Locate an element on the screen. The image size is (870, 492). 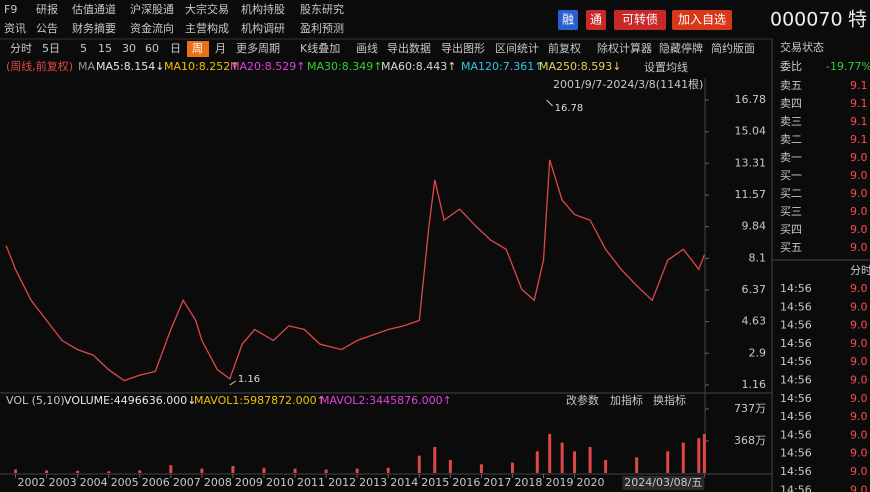
top-tab: 财务摘要 is located at coordinates (94, 28).